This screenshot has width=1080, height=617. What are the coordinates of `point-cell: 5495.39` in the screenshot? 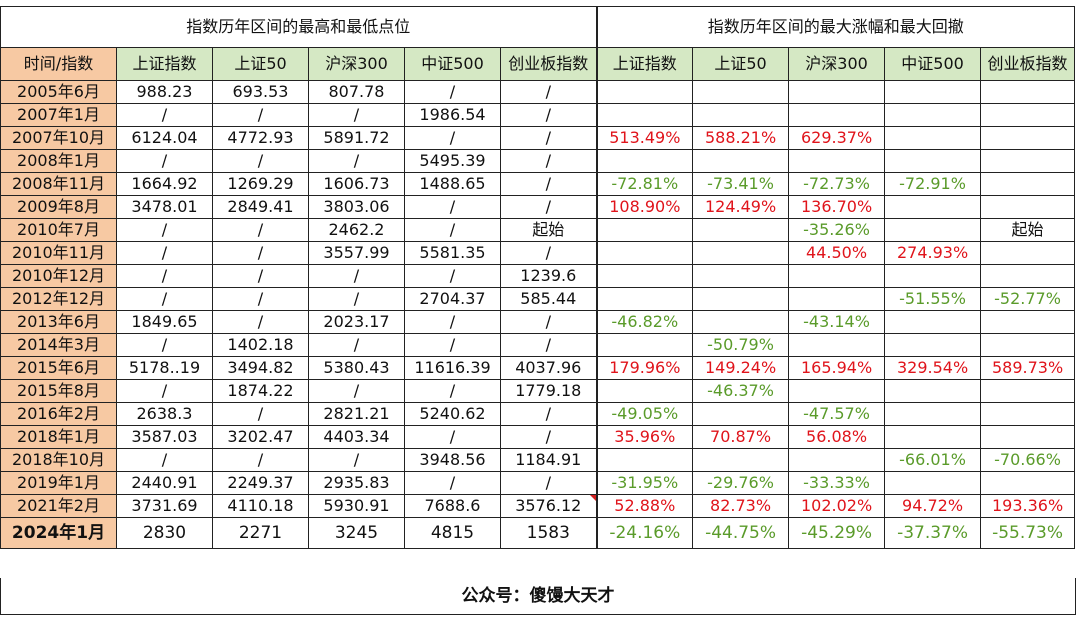 It's located at (452, 161).